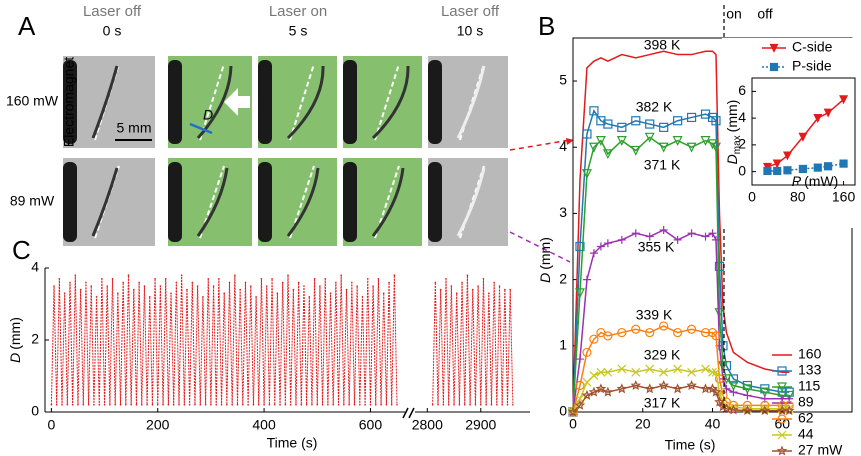 Image resolution: width=861 pixels, height=456 pixels. Describe the element at coordinates (798, 197) in the screenshot. I see `x-tick-label: 80` at that location.